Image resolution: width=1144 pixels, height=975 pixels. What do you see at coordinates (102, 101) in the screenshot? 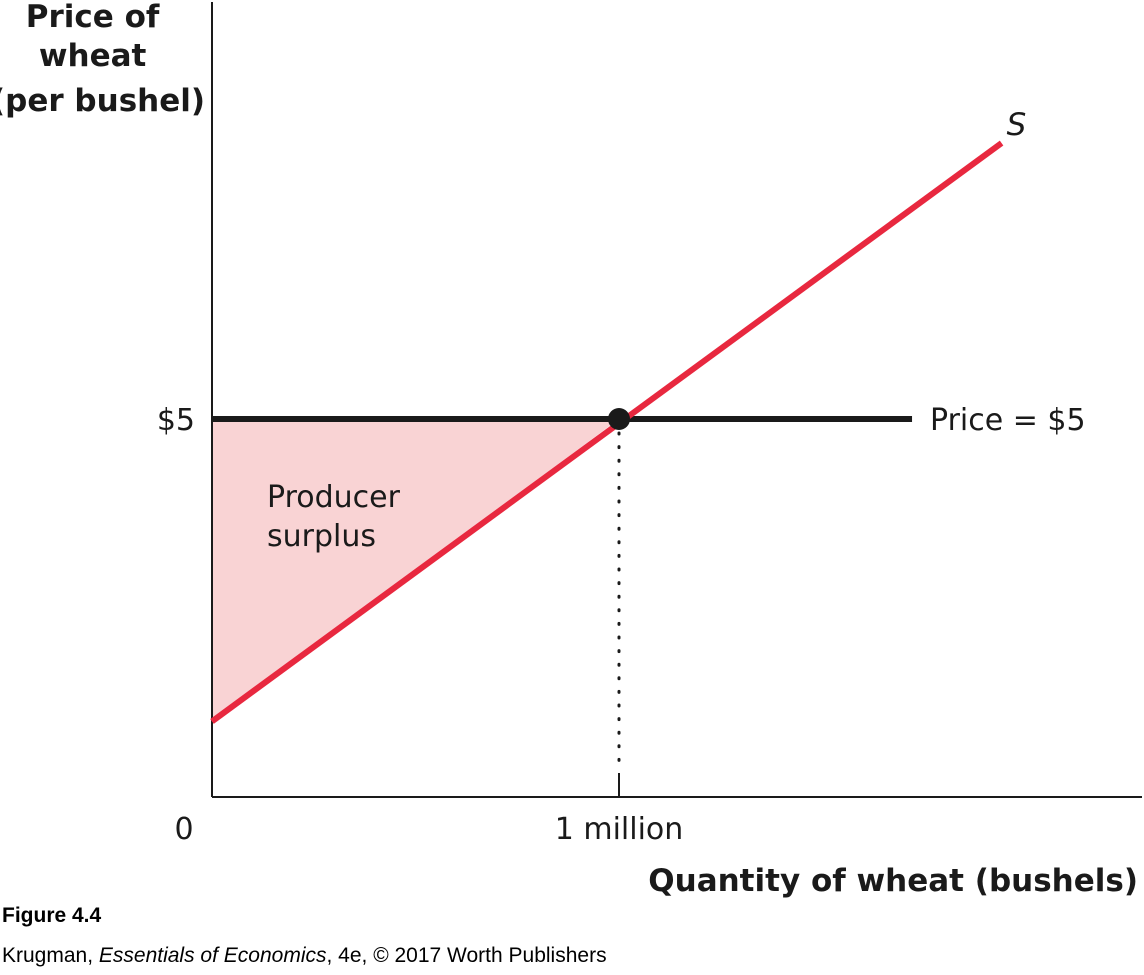
I see `y-axis-title-line: (per bushel)` at bounding box center [102, 101].